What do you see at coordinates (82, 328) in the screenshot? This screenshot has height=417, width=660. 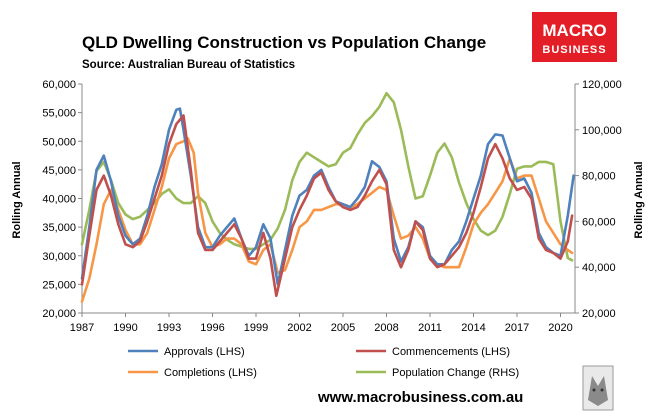 I see `x-tick-label: 1987` at bounding box center [82, 328].